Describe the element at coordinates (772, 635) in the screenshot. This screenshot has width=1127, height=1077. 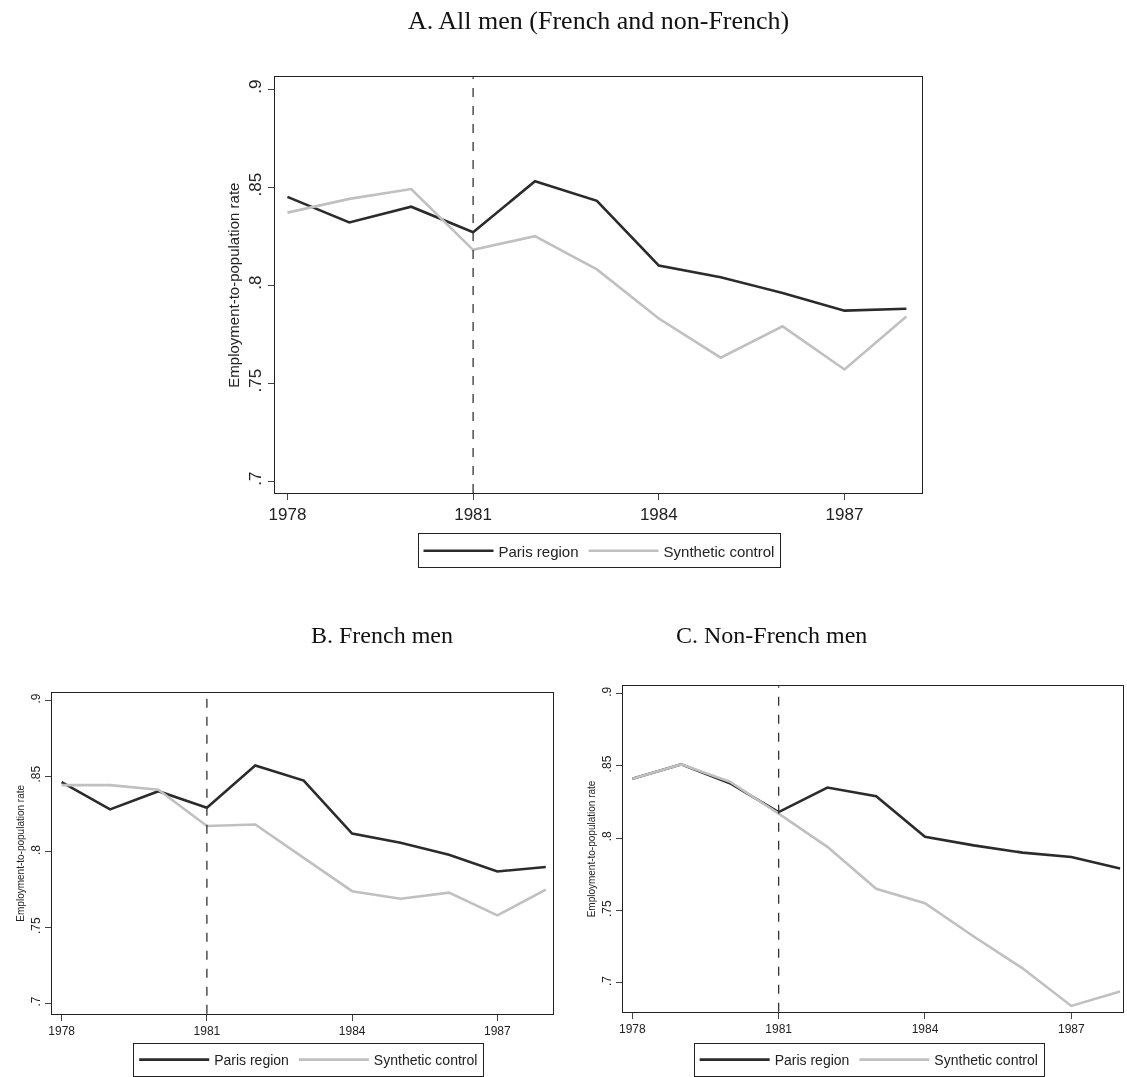
I see `chart-title: C. Non-French men` at that location.